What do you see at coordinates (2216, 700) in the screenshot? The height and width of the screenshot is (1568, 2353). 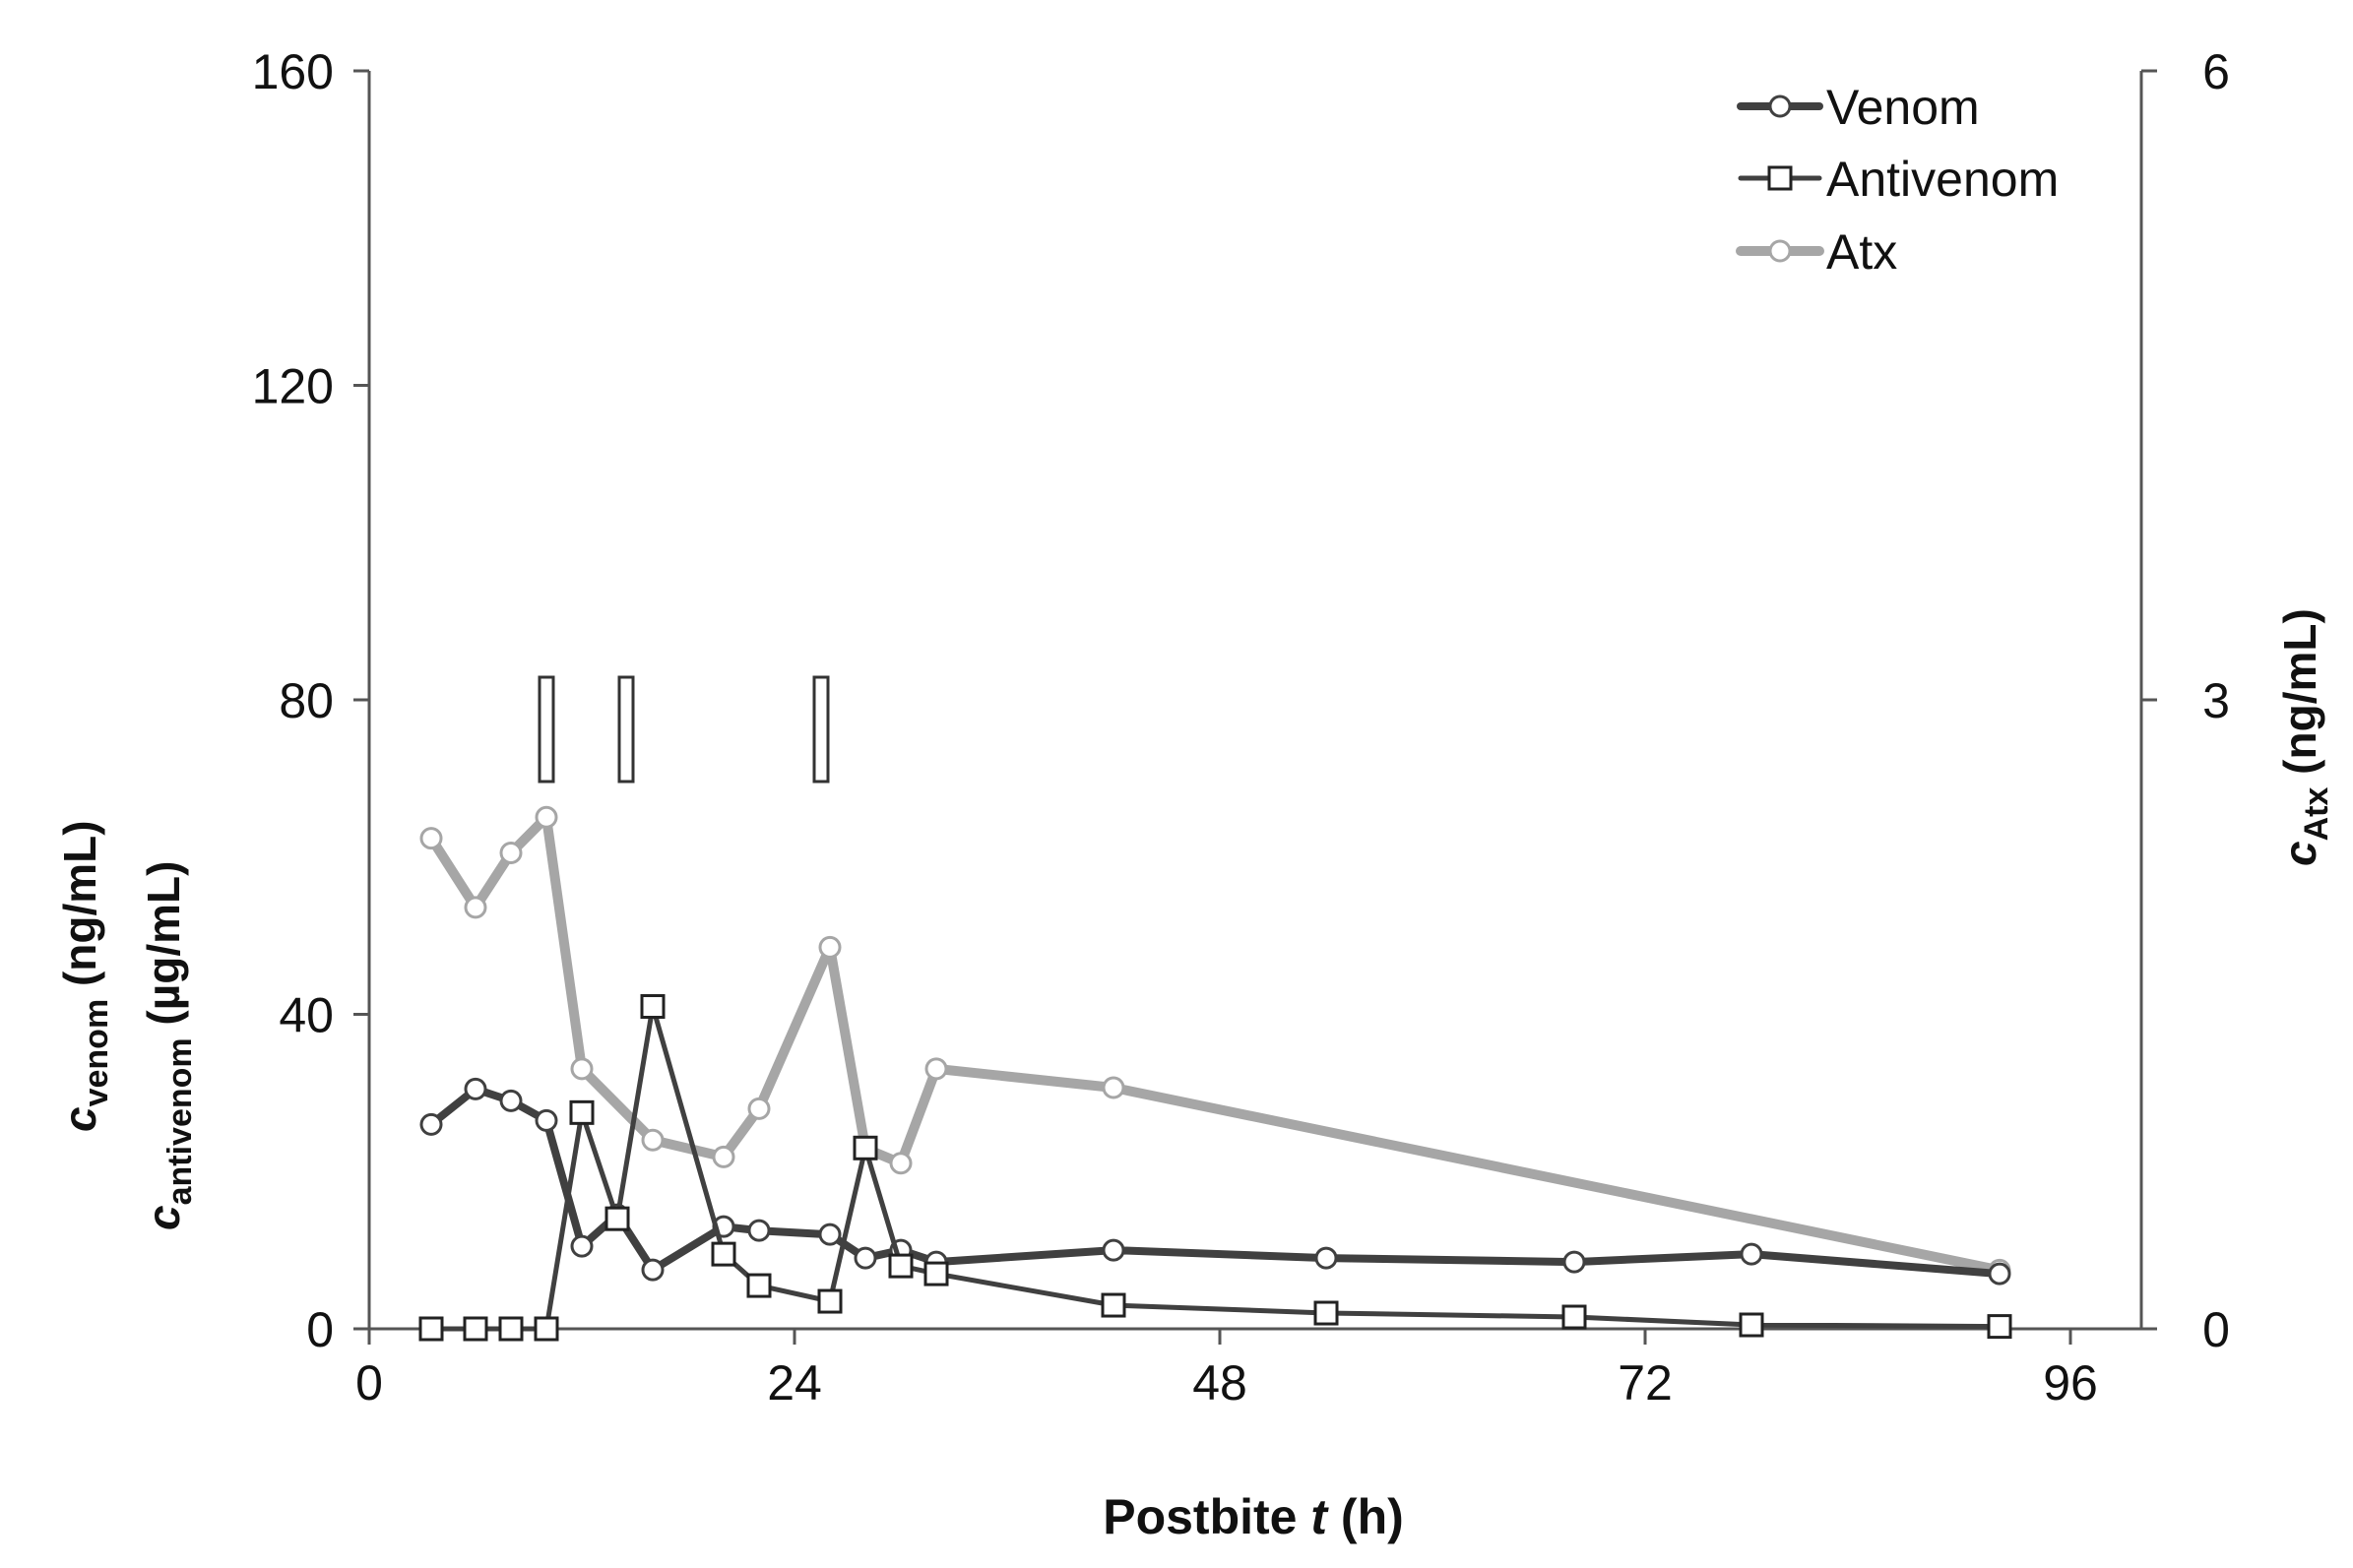 I see `y-right-tick-label: 3` at bounding box center [2216, 700].